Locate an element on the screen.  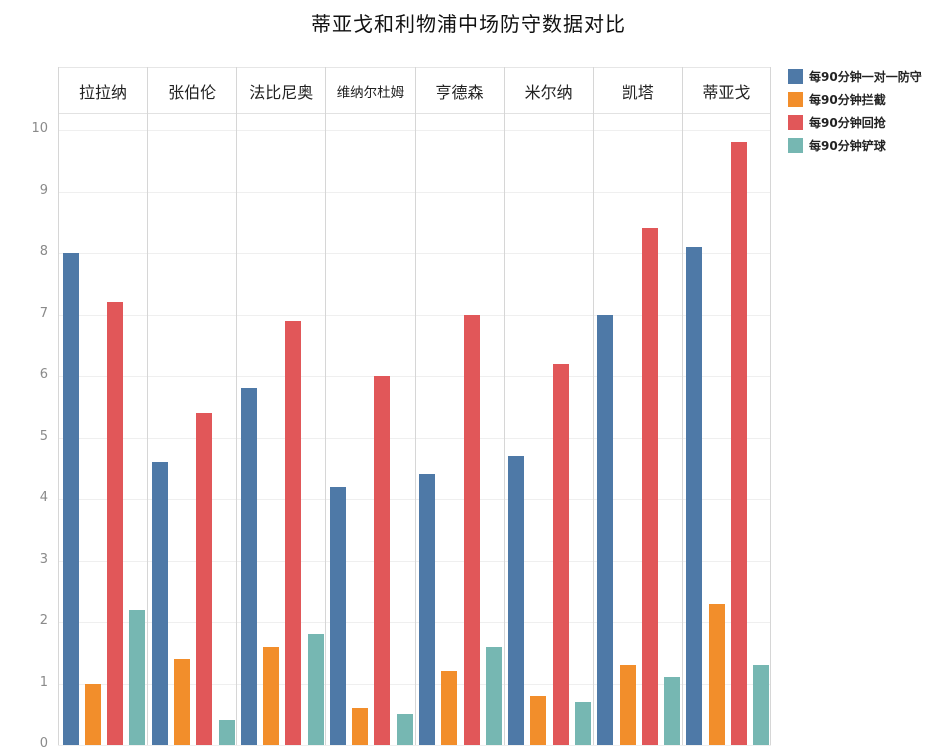
category-label: 亨德森 is located at coordinates (459, 92).